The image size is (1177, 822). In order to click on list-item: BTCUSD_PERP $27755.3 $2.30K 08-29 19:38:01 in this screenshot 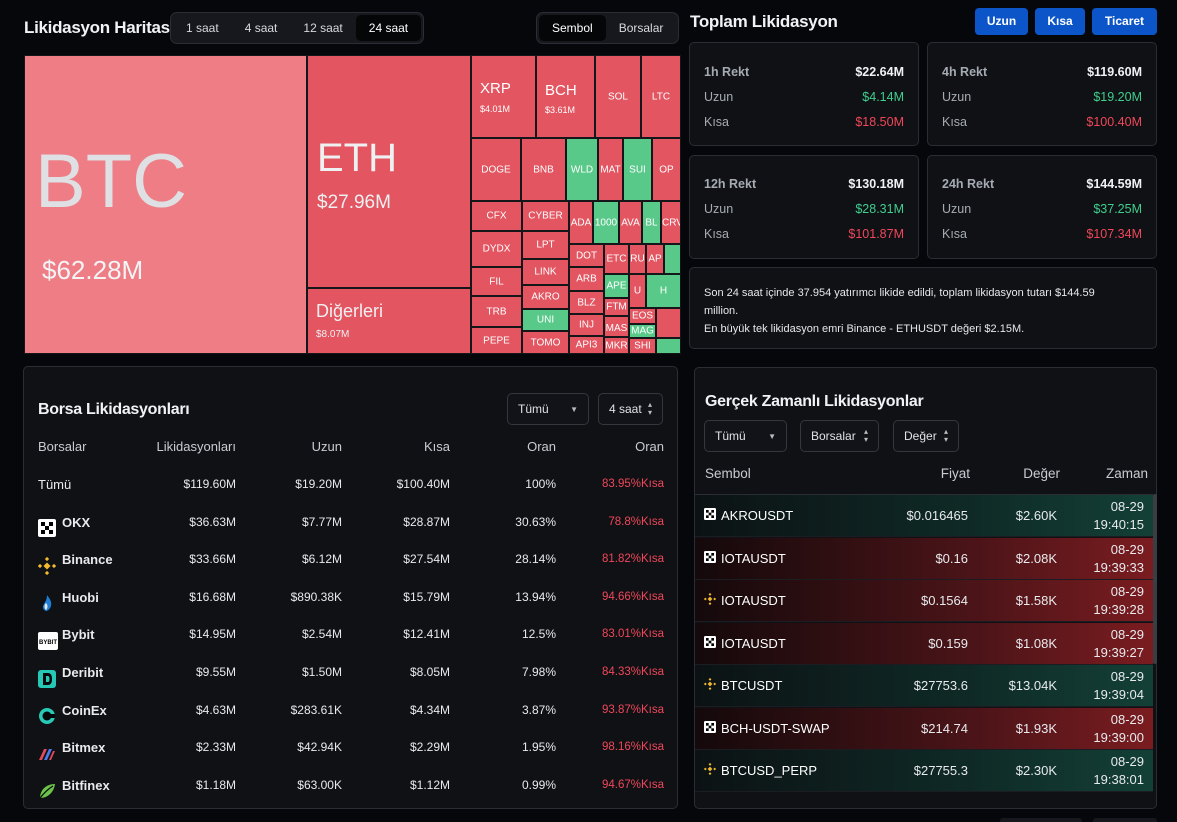, I will do `click(924, 771)`.